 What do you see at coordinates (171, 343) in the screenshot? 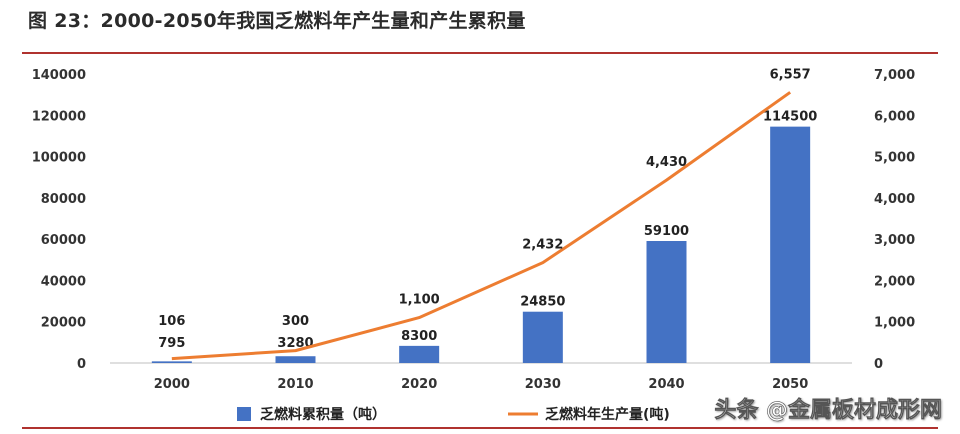
I see `bar-value-label: 795` at bounding box center [171, 343].